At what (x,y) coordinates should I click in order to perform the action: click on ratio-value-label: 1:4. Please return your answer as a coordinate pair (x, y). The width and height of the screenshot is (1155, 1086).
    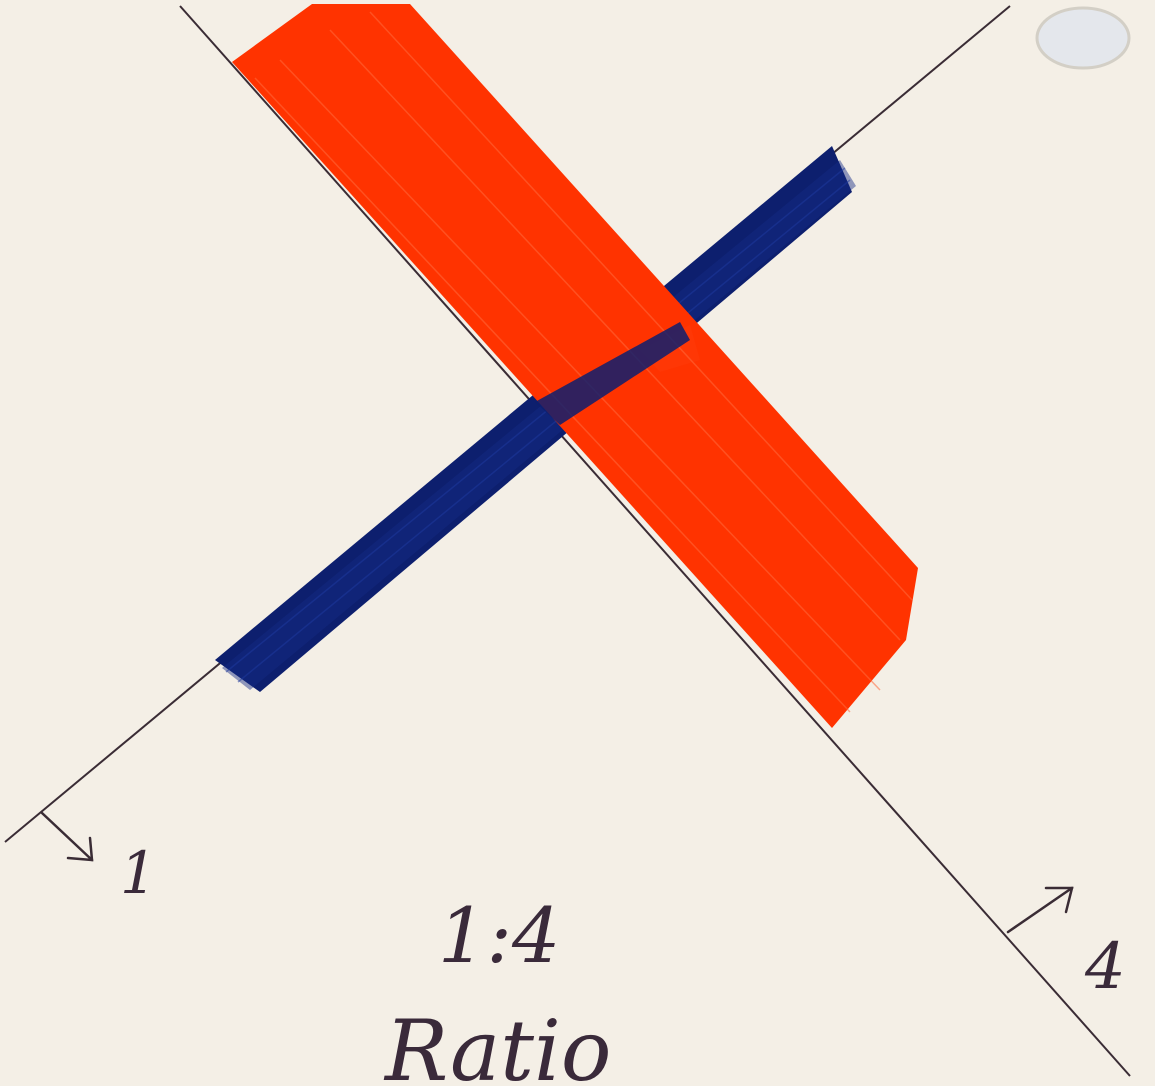
    Looking at the image, I should click on (499, 935).